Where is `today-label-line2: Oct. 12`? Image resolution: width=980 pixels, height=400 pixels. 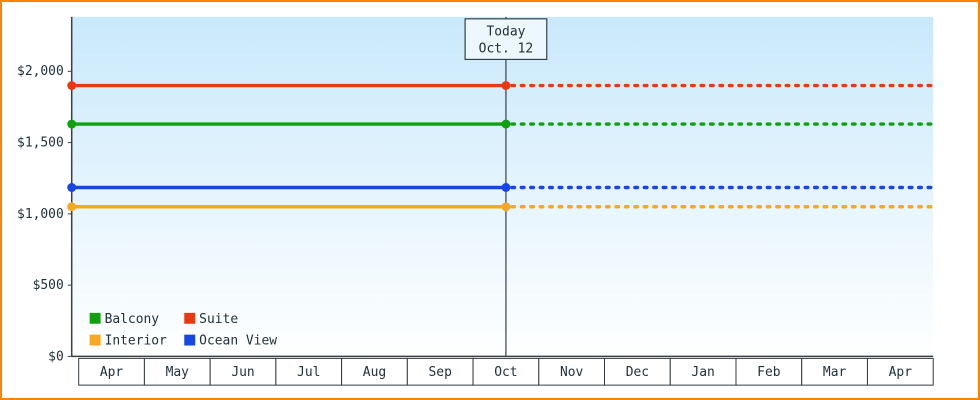 today-label-line2: Oct. 12 is located at coordinates (506, 49).